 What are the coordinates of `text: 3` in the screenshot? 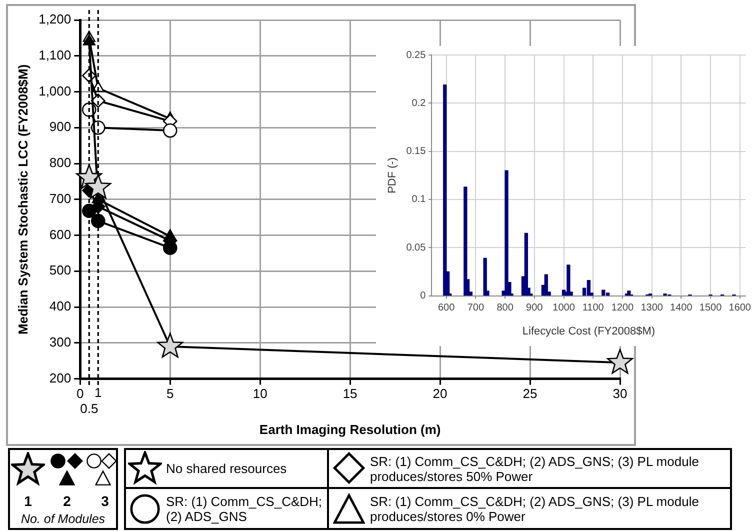 It's located at (105, 500).